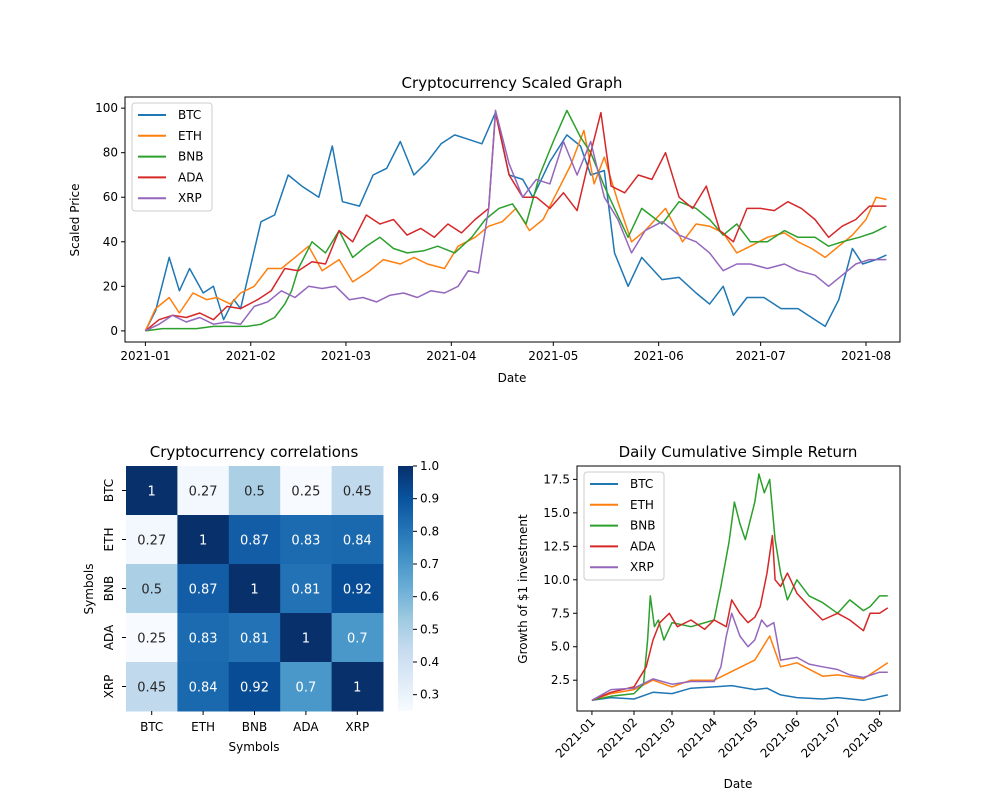 This screenshot has width=1000, height=800. What do you see at coordinates (429, 564) in the screenshot?
I see `colorbar-tick-label: 0.7` at bounding box center [429, 564].